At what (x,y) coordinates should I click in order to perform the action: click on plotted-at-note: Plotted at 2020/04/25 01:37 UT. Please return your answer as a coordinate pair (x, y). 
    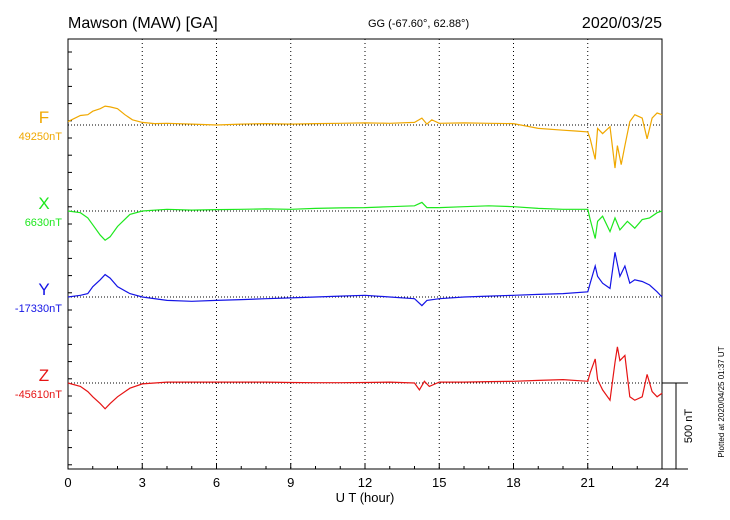
    Looking at the image, I should click on (721, 401).